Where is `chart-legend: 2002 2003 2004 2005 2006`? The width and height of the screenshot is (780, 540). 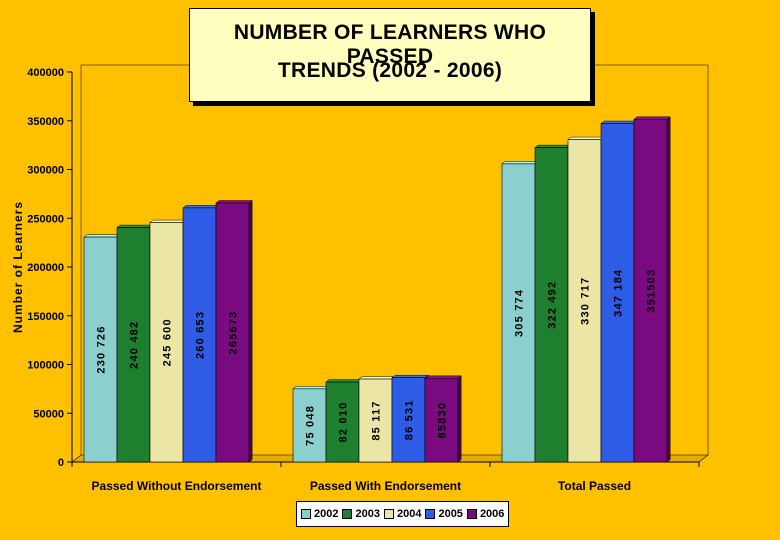
chart-legend: 2002 2003 2004 2005 2006 is located at coordinates (403, 514).